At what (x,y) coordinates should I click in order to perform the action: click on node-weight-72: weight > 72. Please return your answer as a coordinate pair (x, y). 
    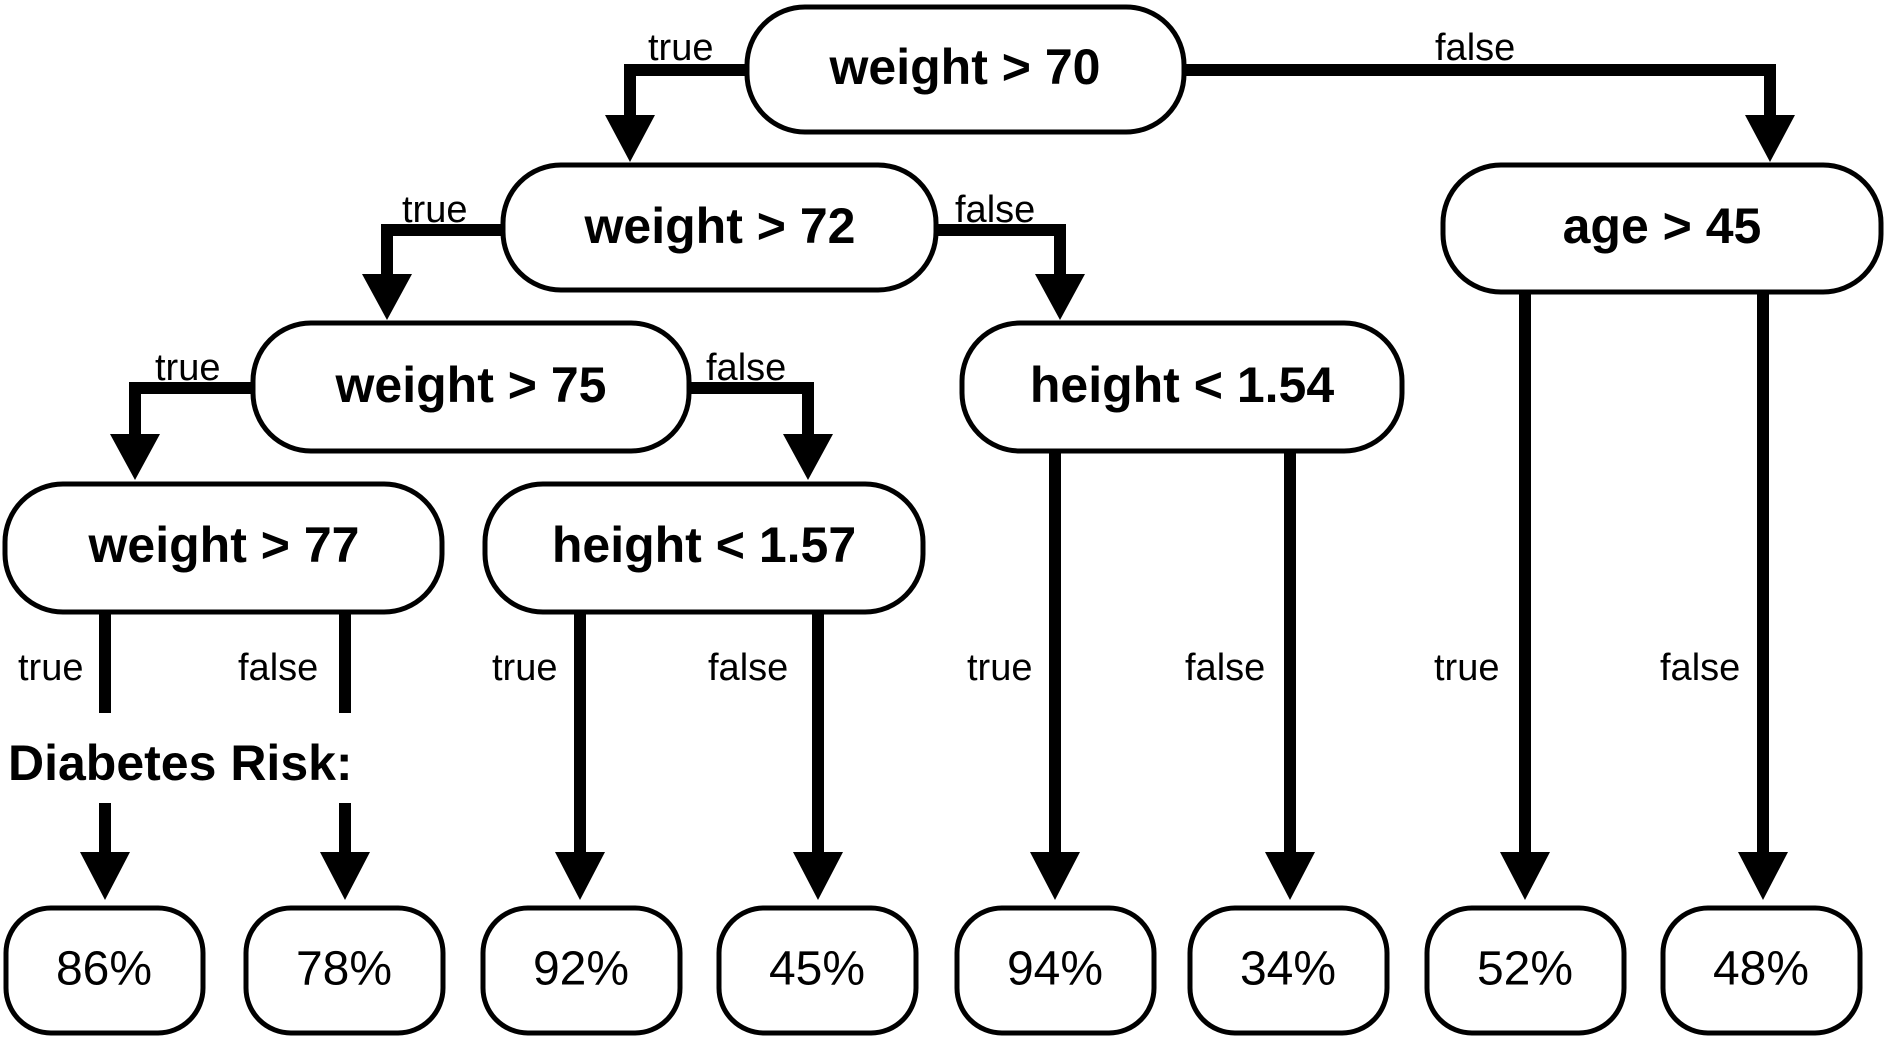
    Looking at the image, I should click on (719, 227).